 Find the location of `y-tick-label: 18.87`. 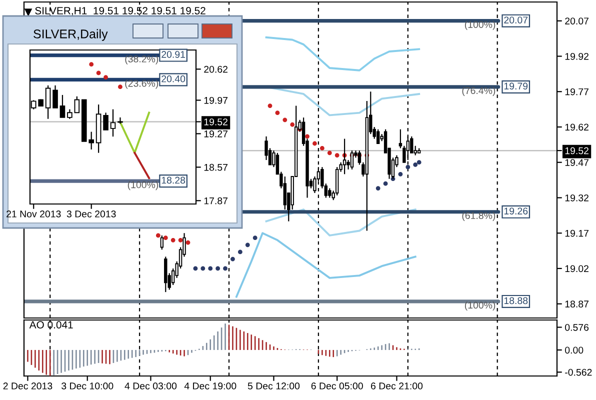

y-tick-label: 18.87 is located at coordinates (576, 304).